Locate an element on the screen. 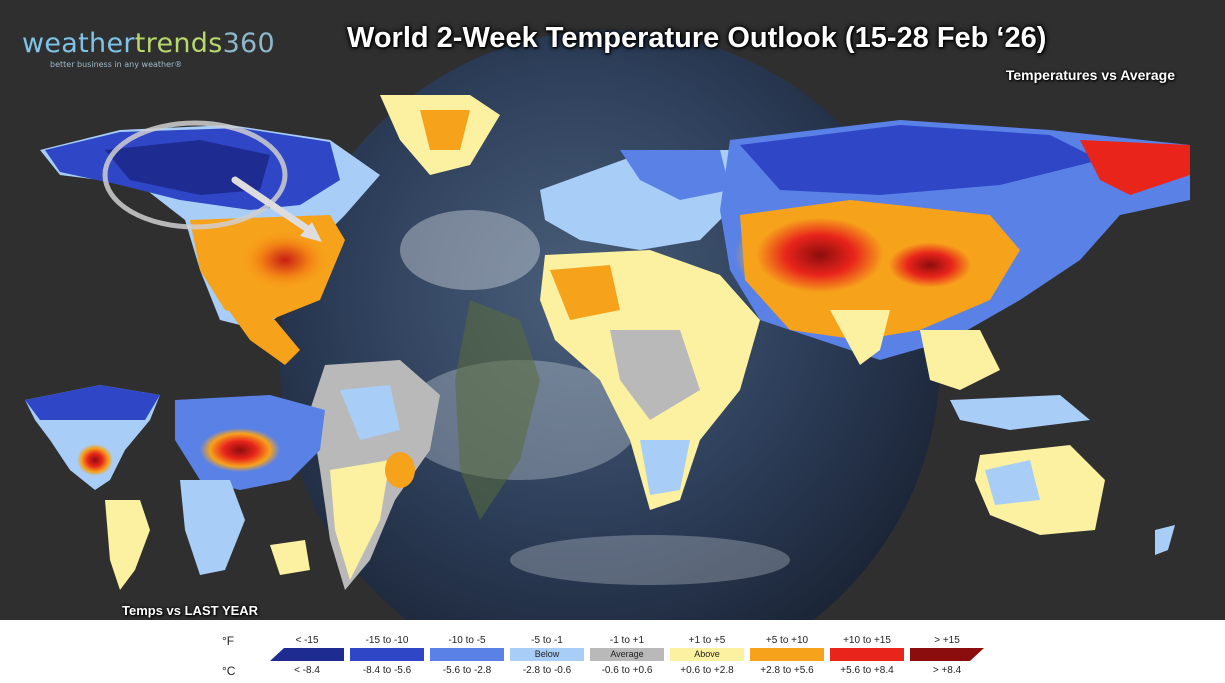 The image size is (1225, 683). legend-label-f: -10 to -5 is located at coordinates (467, 640).